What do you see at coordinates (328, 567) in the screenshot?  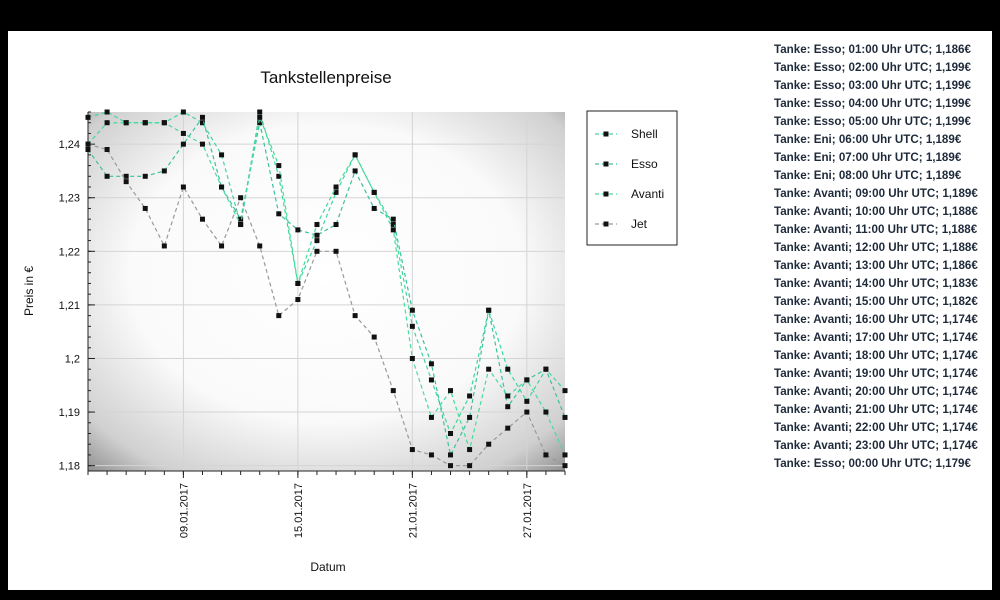 I see `x-axis-label: Datum` at bounding box center [328, 567].